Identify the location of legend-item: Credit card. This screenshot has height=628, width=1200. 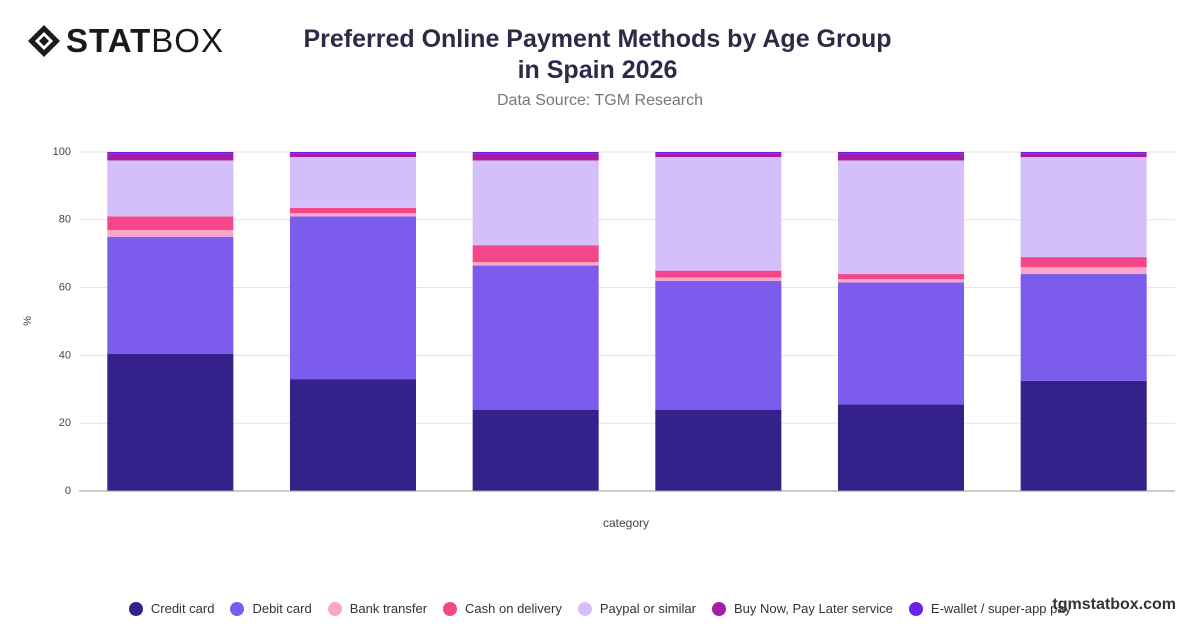
(171, 608).